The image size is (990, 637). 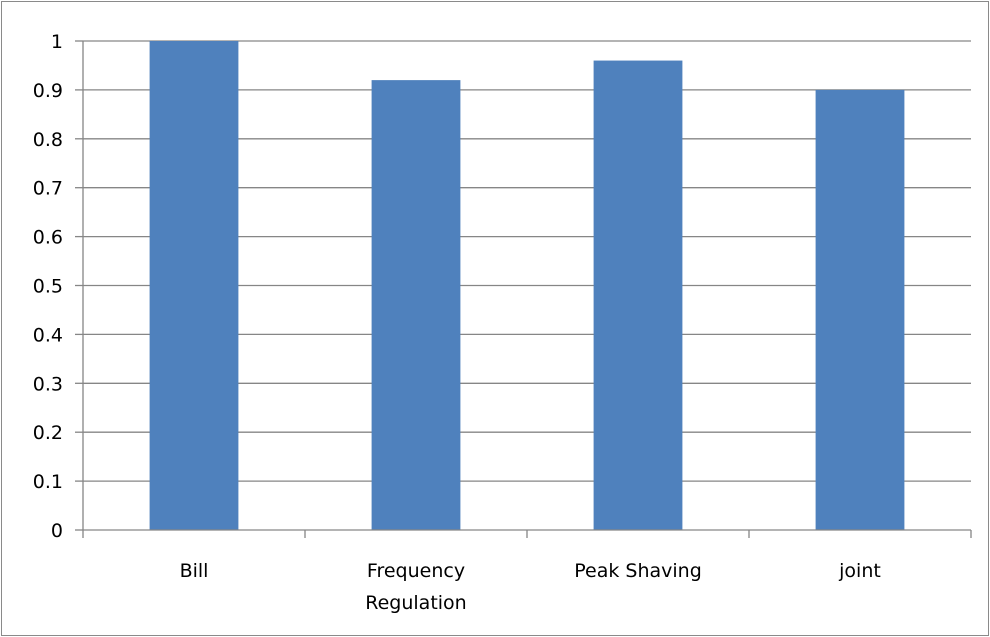 What do you see at coordinates (57, 531) in the screenshot?
I see `y-tick-label: 0` at bounding box center [57, 531].